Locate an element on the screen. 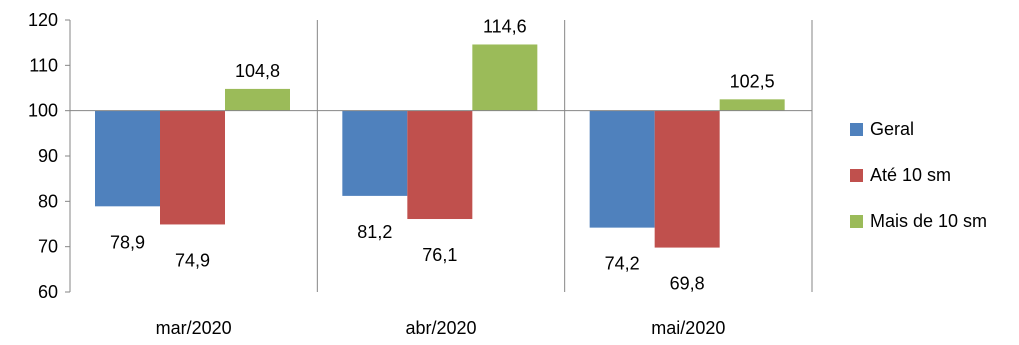 The height and width of the screenshot is (345, 1019). data-label: 104,8 is located at coordinates (257, 71).